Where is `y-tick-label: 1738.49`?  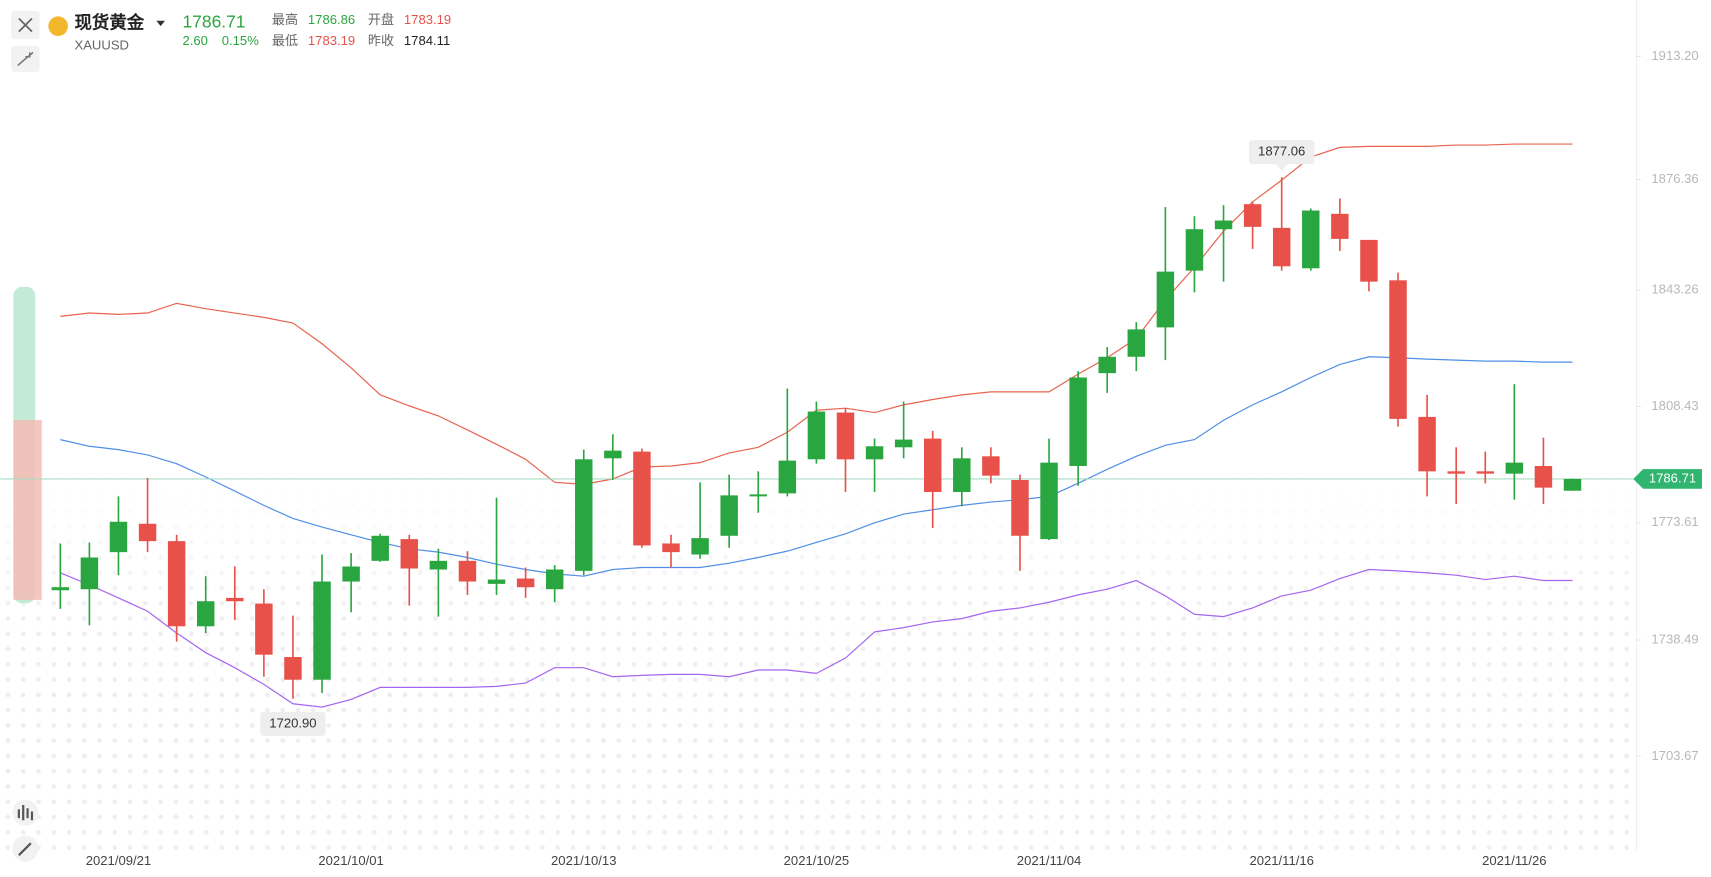
y-tick-label: 1738.49 is located at coordinates (1674, 638).